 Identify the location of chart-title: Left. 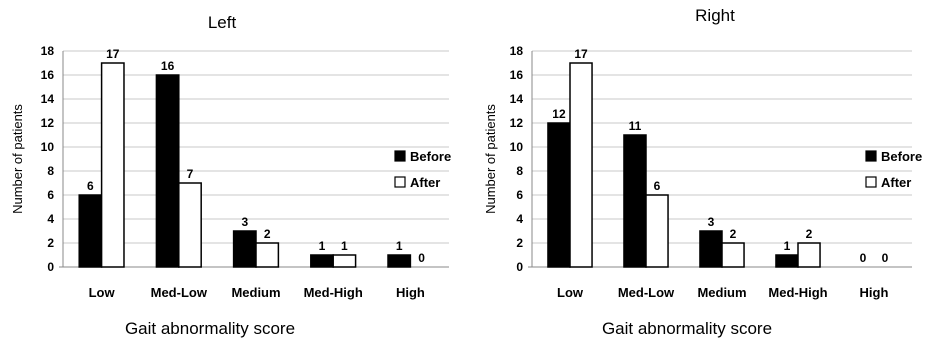
(222, 22).